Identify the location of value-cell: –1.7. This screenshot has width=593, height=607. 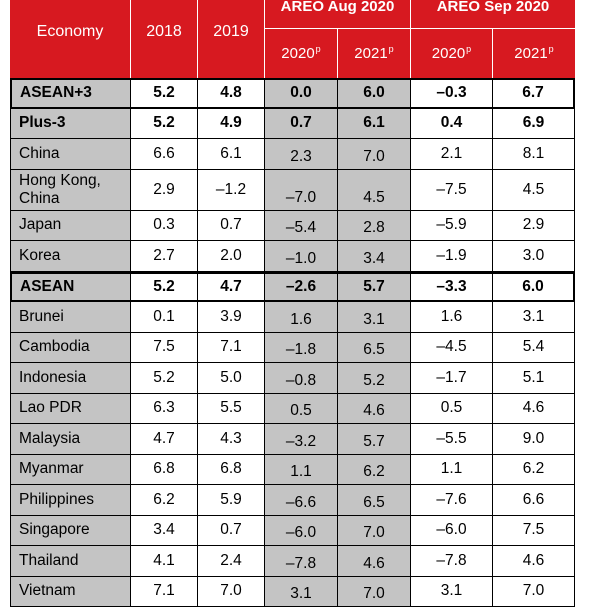
(452, 378).